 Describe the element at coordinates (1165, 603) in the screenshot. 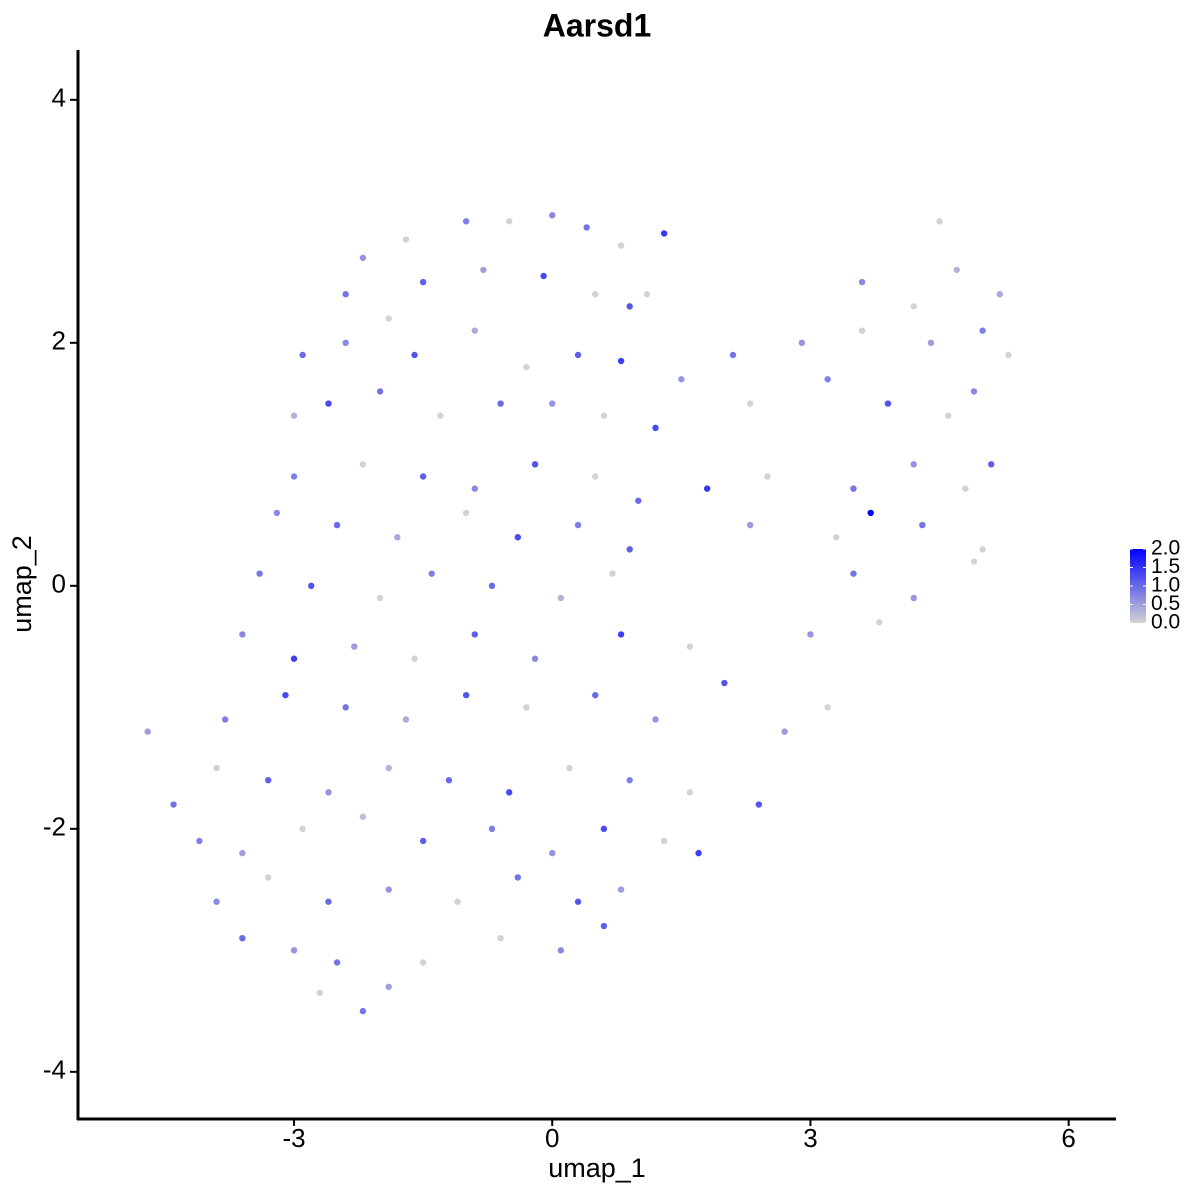

I see `colorbar-tick-label: 0.5` at that location.